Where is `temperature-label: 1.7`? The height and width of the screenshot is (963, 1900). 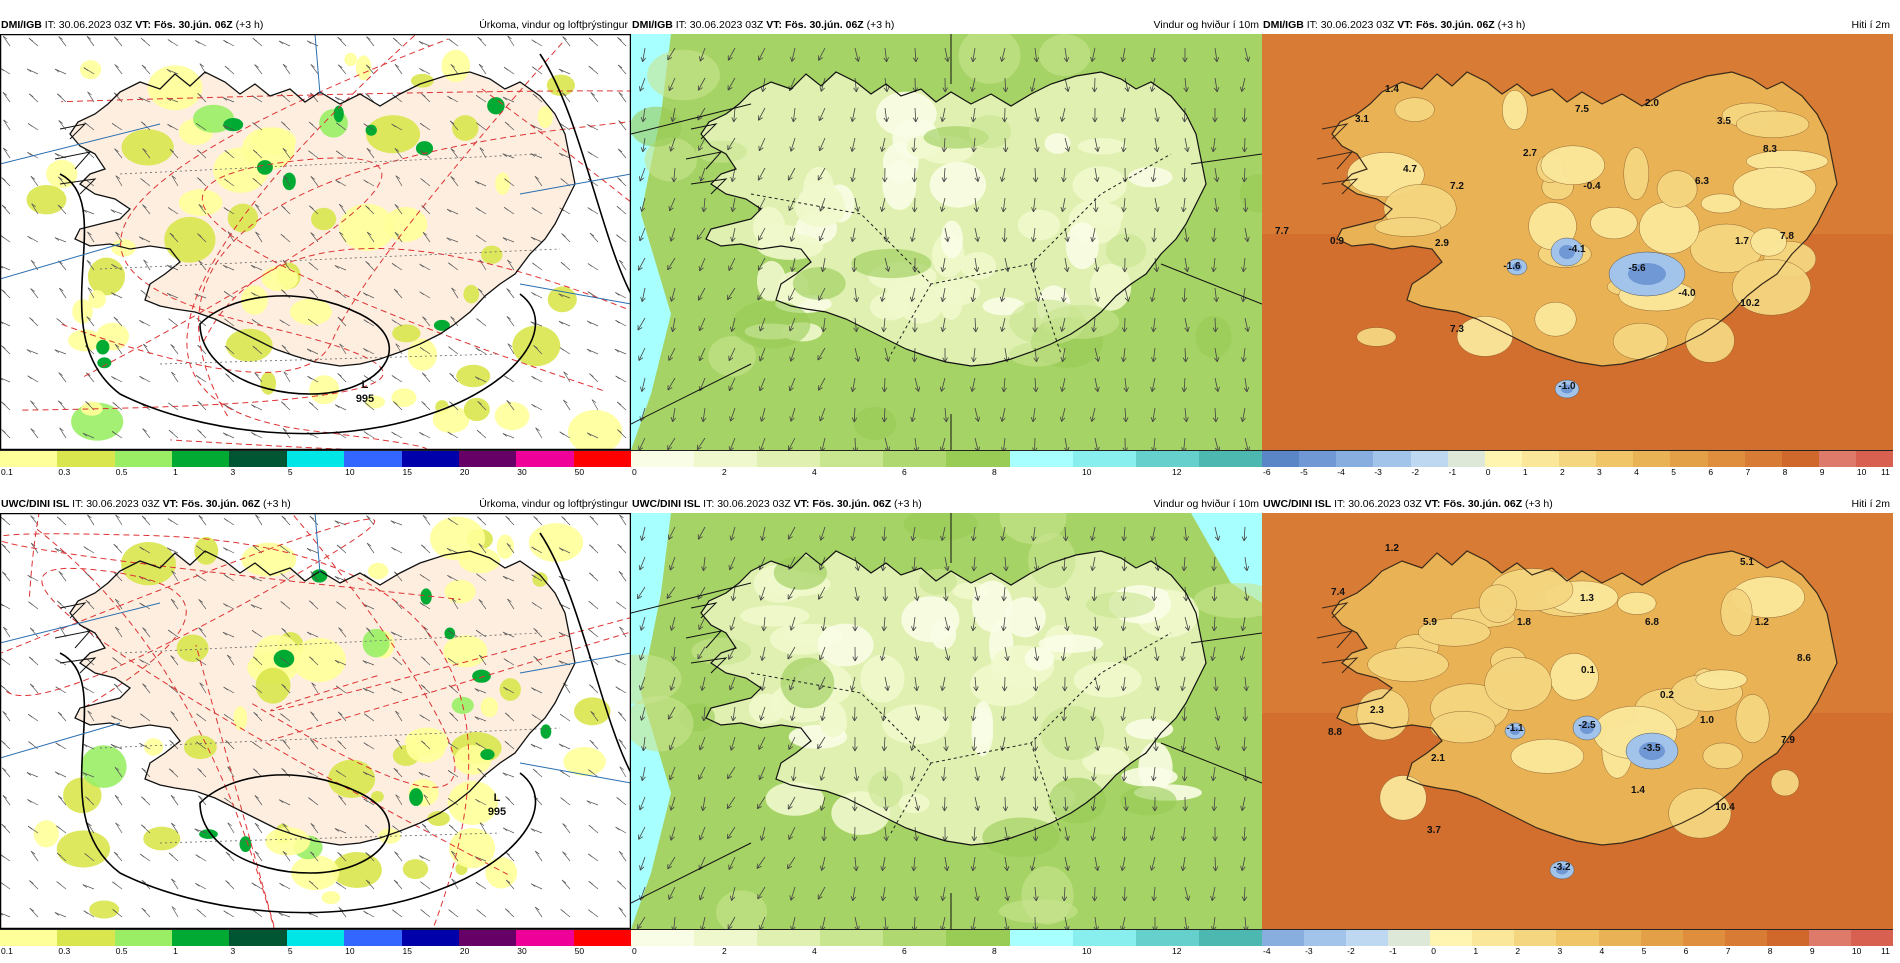 temperature-label: 1.7 is located at coordinates (1742, 241).